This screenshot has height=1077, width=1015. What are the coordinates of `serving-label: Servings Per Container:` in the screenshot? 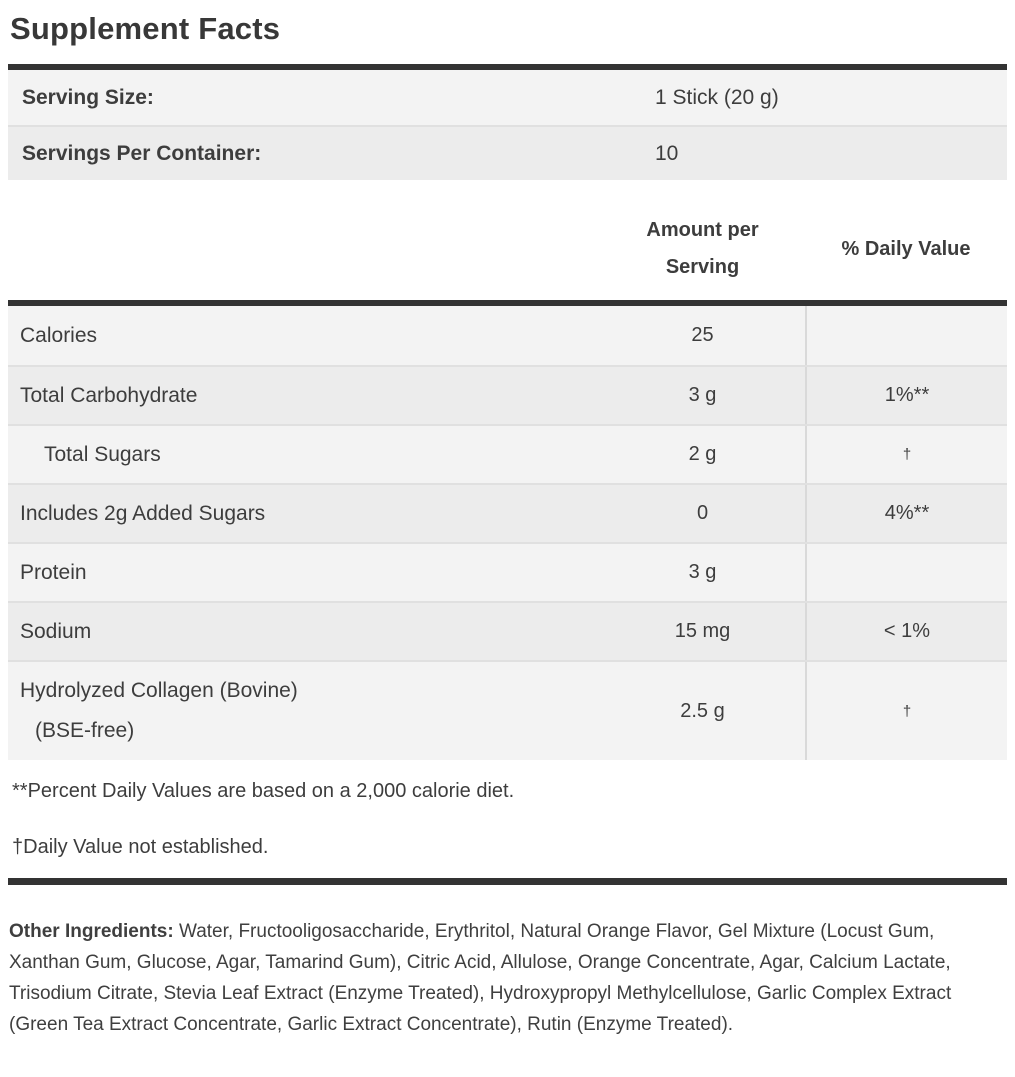 It's located at (142, 153).